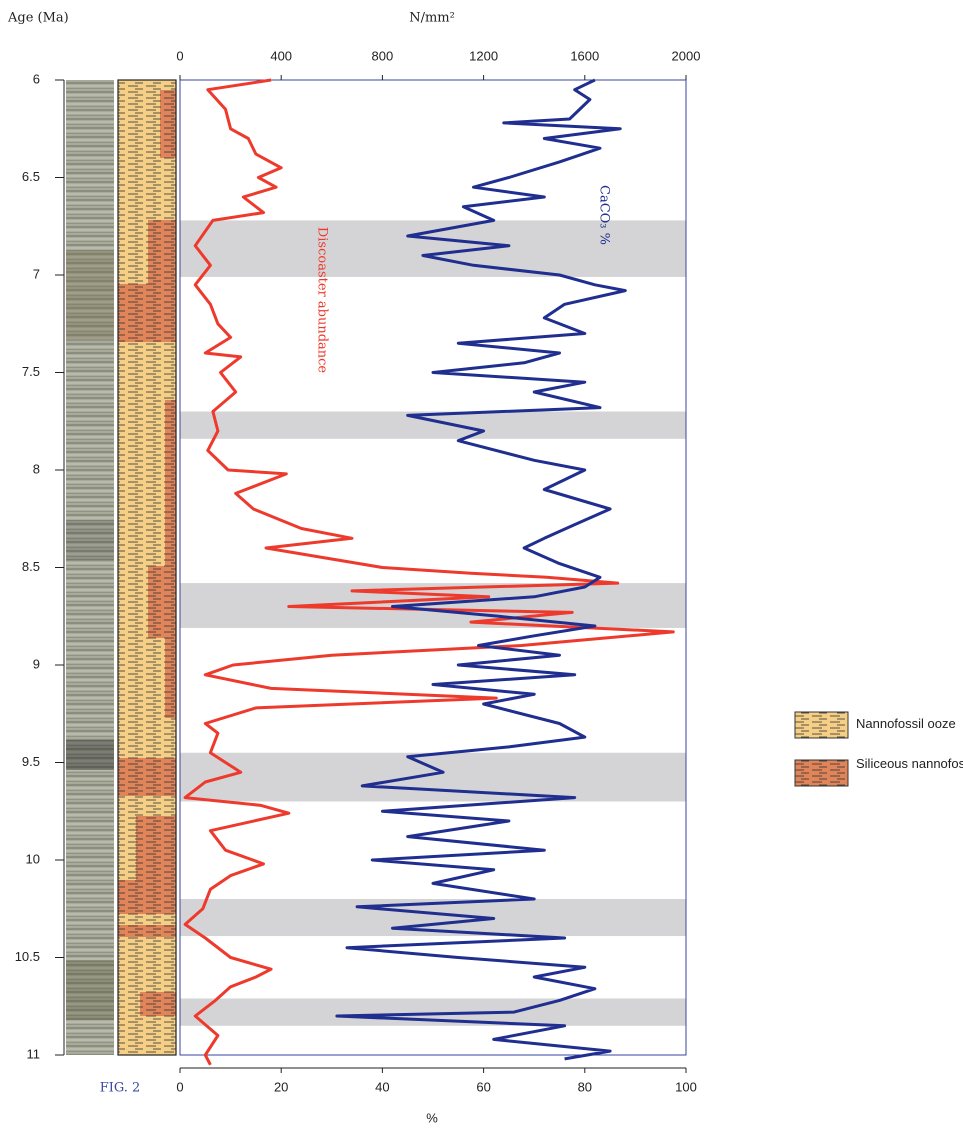  Describe the element at coordinates (31, 176) in the screenshot. I see `y-tick-label: 6.5` at that location.